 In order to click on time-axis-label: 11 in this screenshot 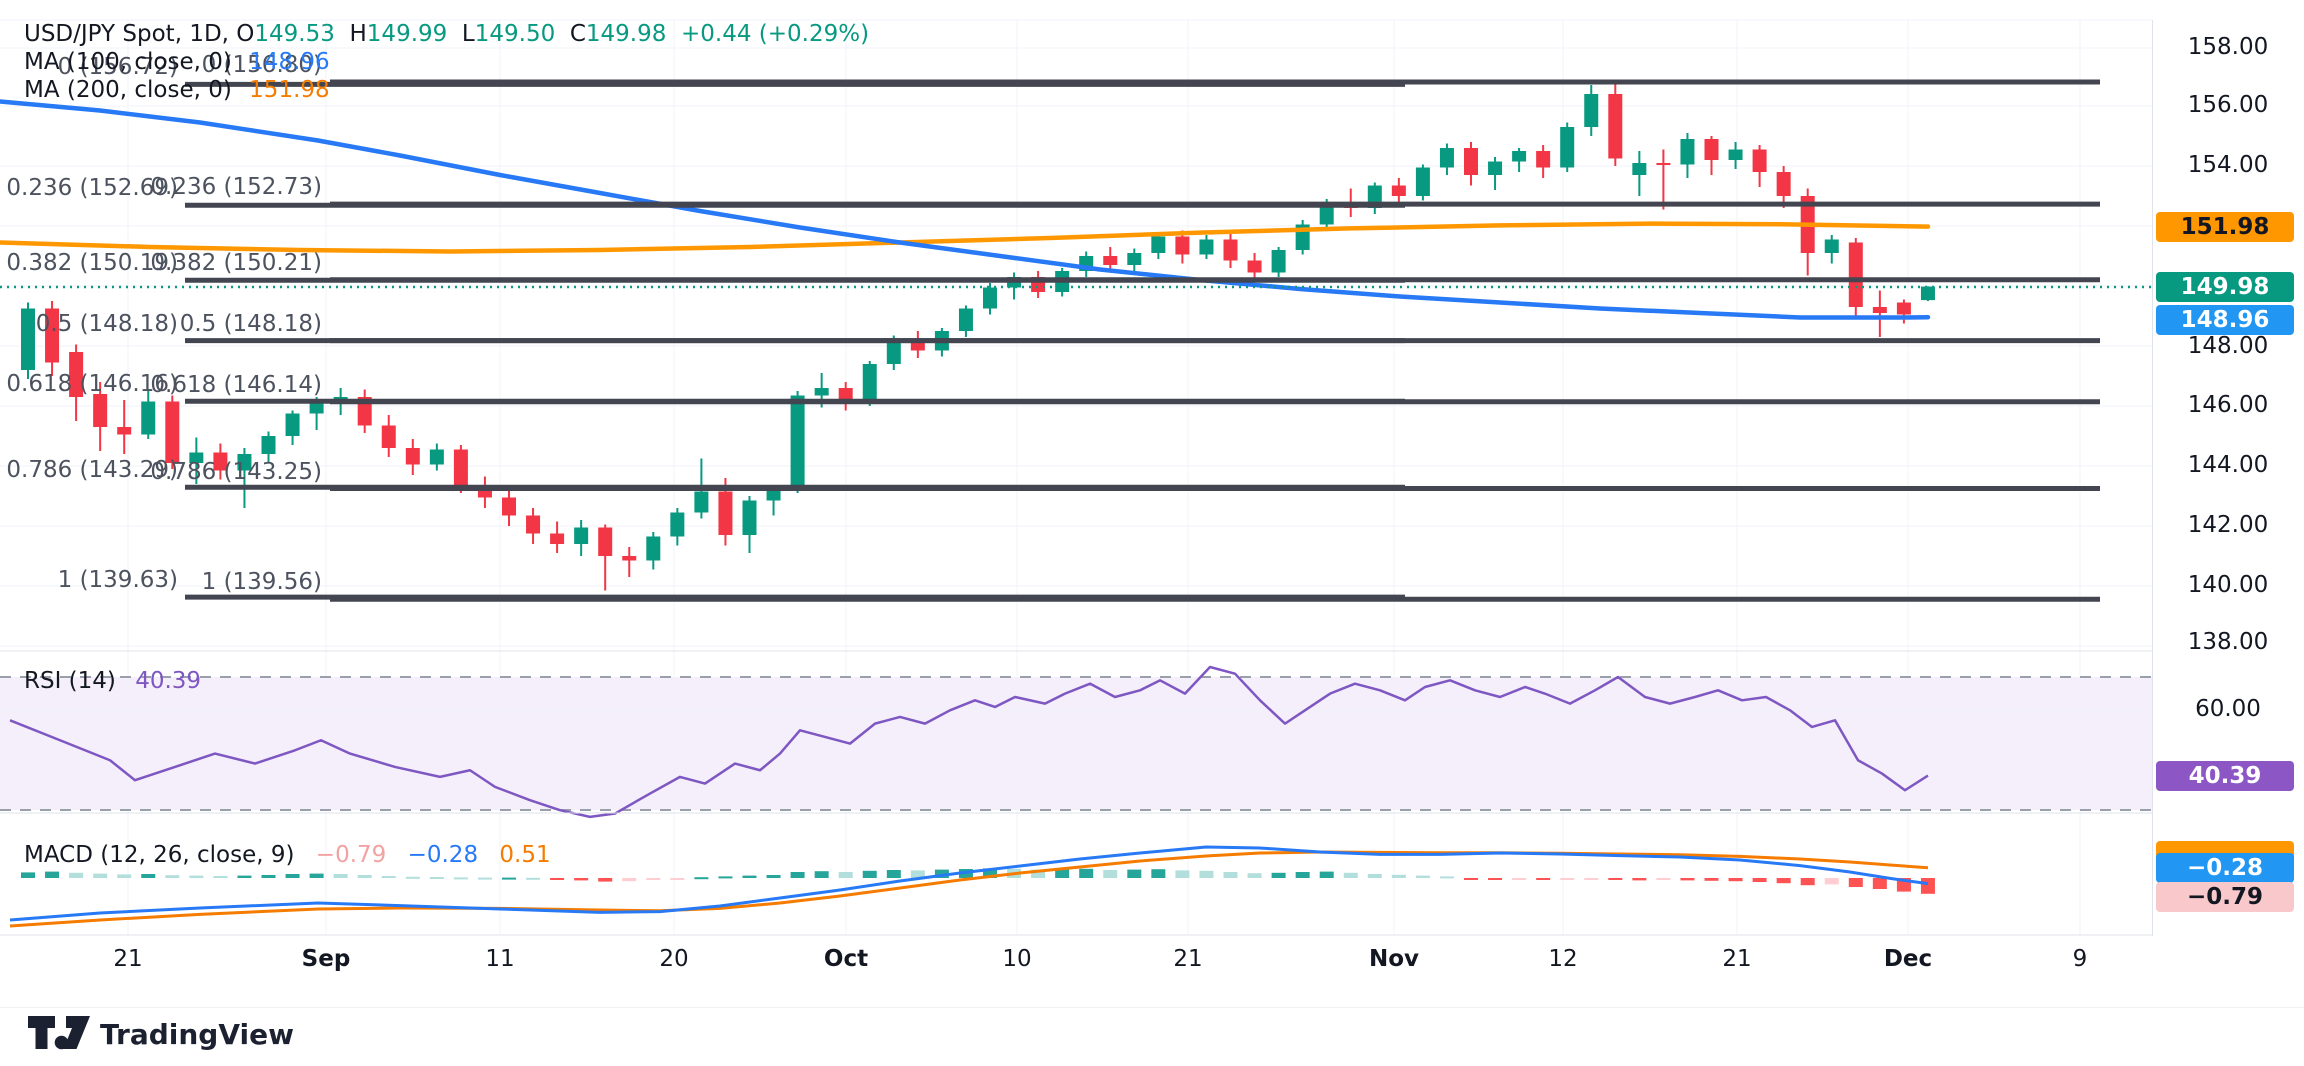, I will do `click(500, 959)`.